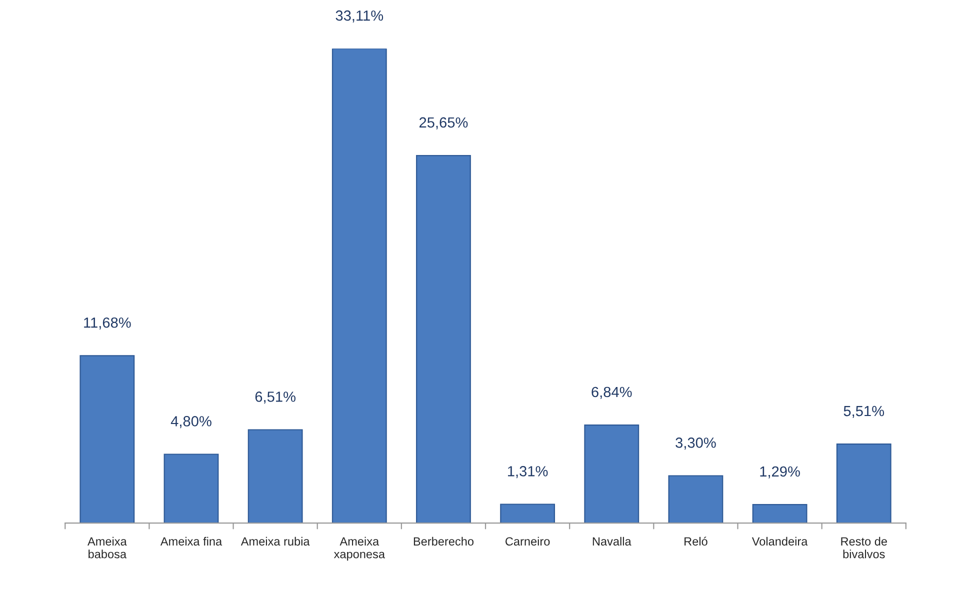 This screenshot has width=972, height=593. Describe the element at coordinates (528, 472) in the screenshot. I see `data-label: 1,31%` at that location.